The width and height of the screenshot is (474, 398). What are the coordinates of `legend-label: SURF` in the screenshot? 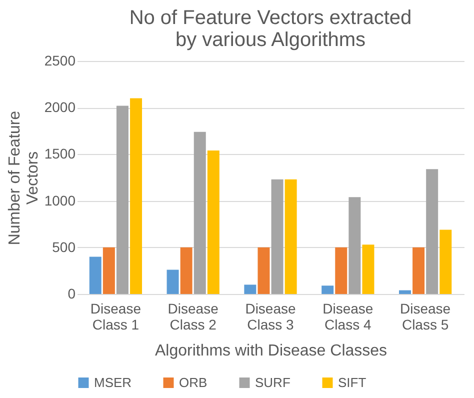 It's located at (272, 382).